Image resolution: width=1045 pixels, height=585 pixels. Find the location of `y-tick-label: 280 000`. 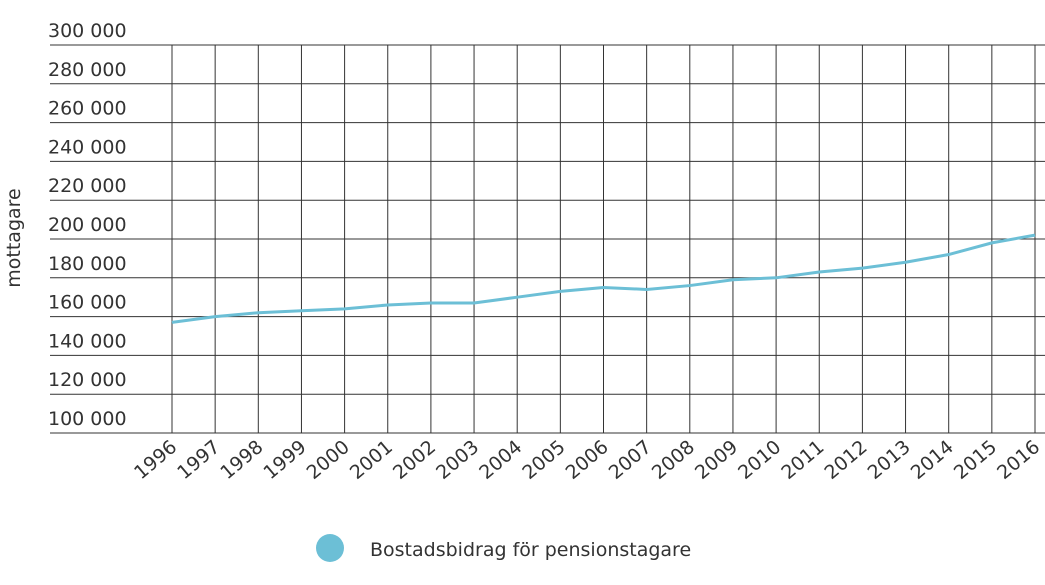

y-tick-label: 280 000 is located at coordinates (87, 70).